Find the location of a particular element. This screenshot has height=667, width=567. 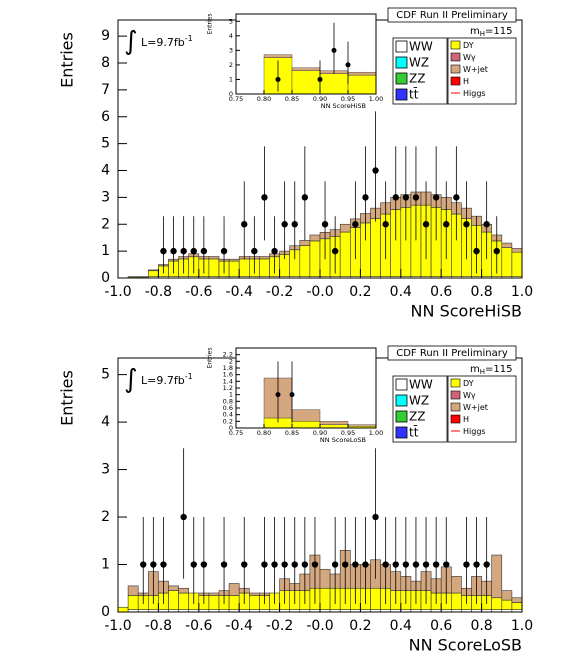

x-tick-label: -0.0 is located at coordinates (319, 292).